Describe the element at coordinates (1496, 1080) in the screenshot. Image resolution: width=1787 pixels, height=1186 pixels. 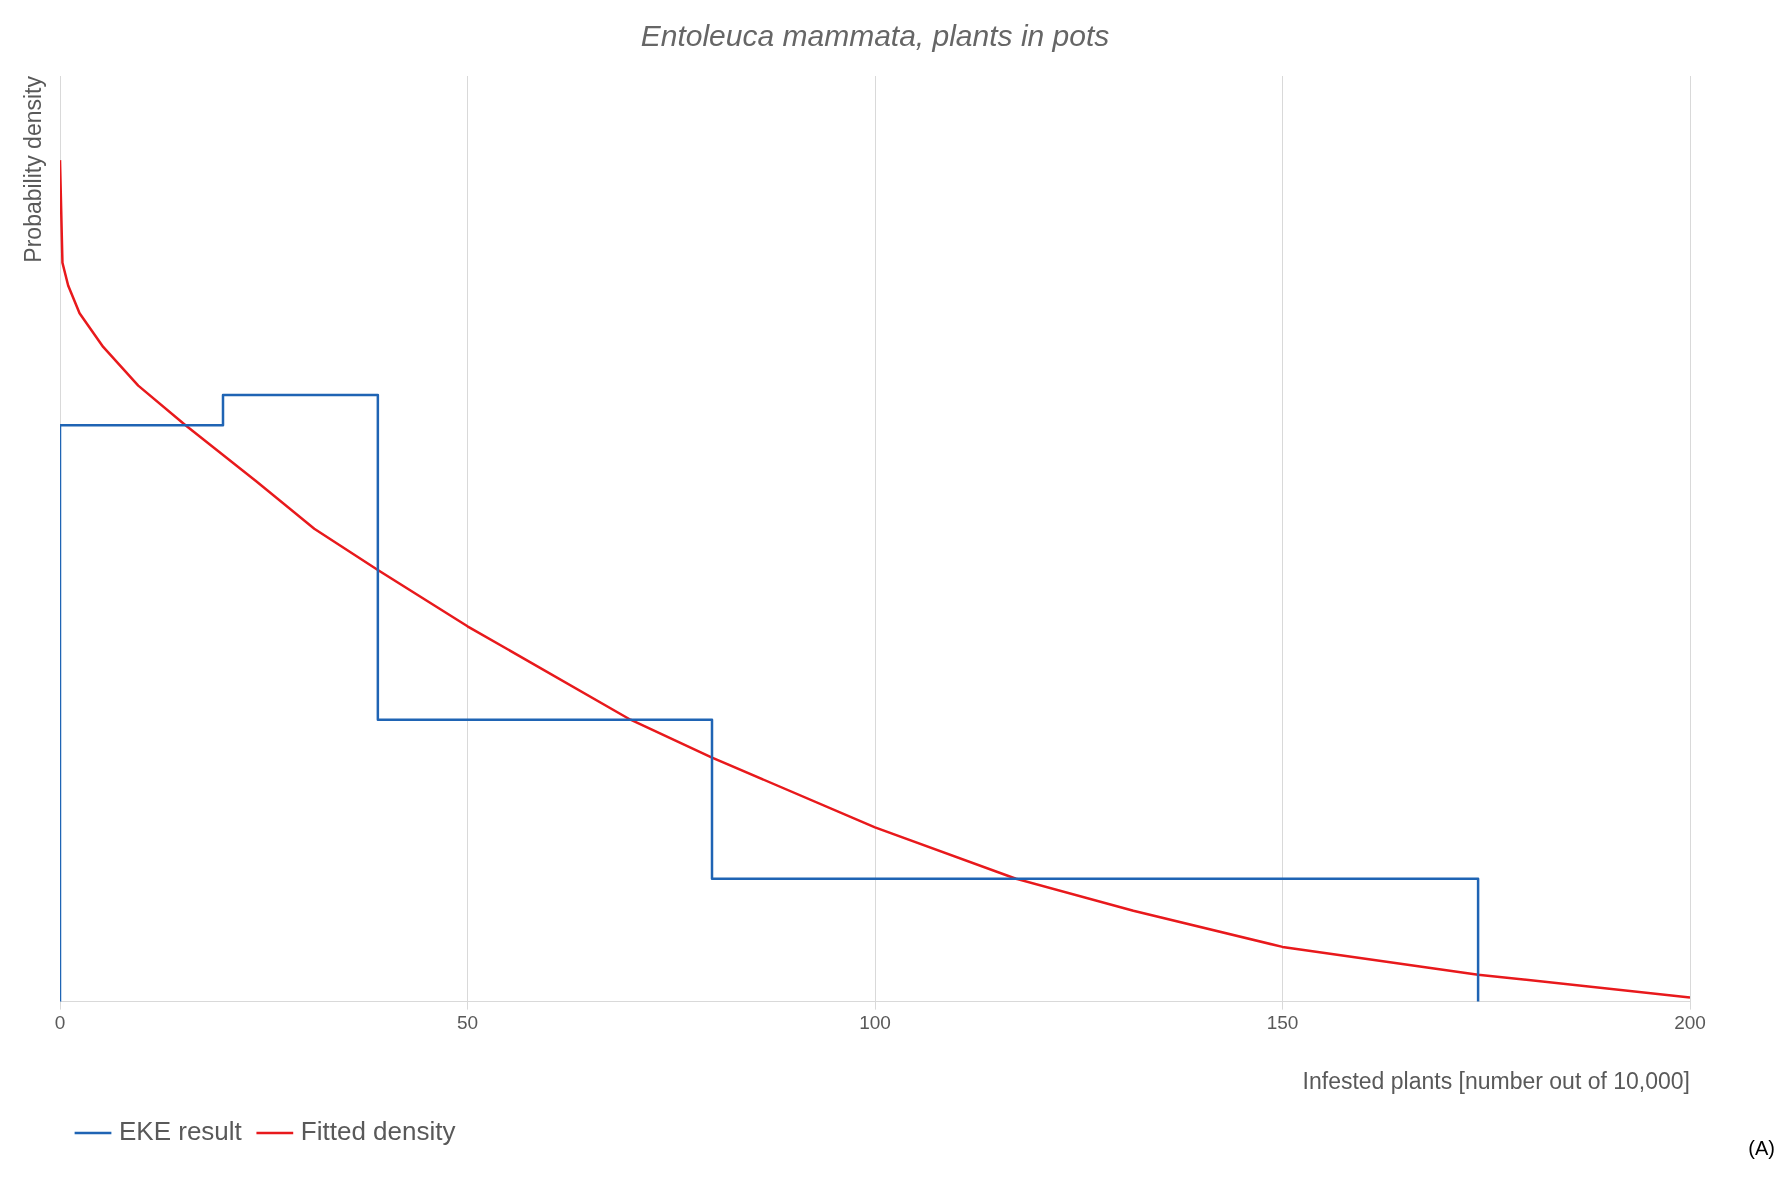
I see `x-axis-title: Infested plants [number out of 10,000]` at that location.